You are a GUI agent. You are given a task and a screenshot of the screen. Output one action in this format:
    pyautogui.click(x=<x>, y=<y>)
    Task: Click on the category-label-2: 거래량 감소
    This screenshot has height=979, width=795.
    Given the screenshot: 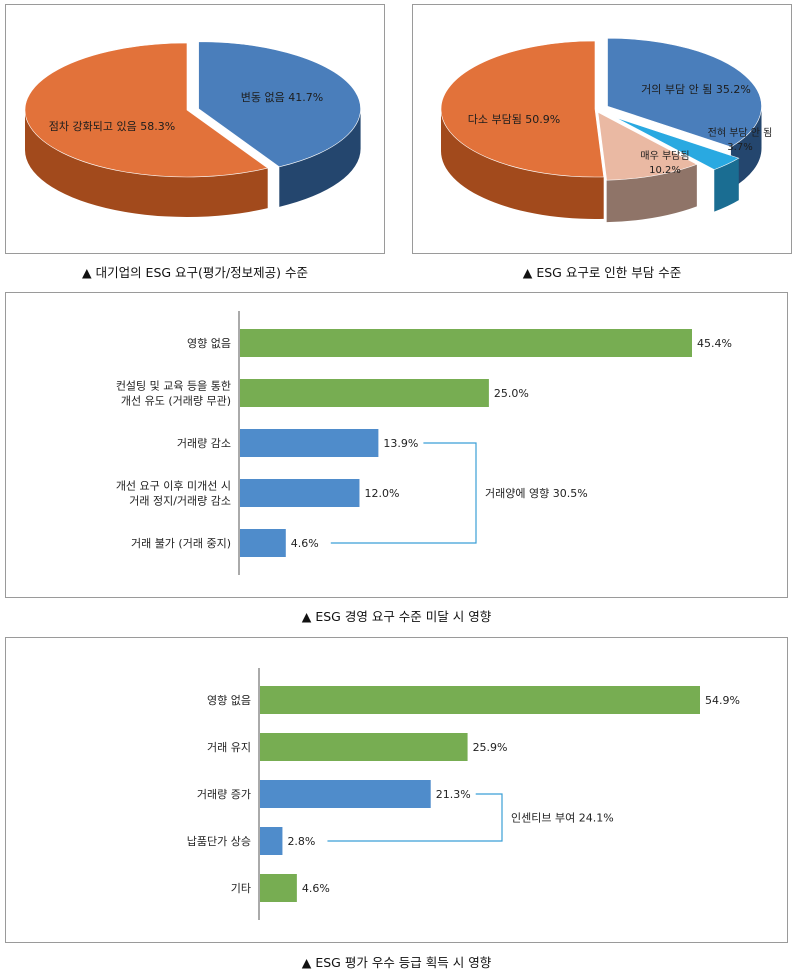 What is the action you would take?
    pyautogui.click(x=204, y=443)
    